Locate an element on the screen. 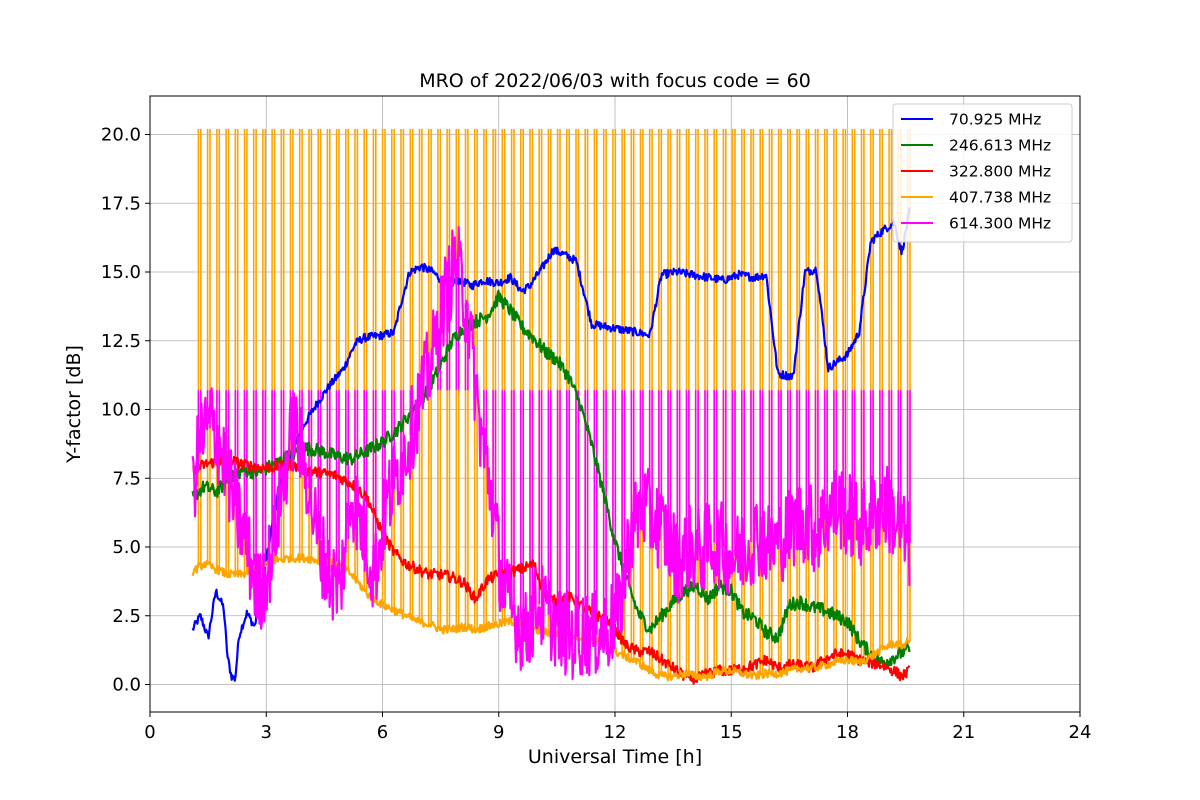 This screenshot has width=1200, height=800. y-tick-label: 5.0 is located at coordinates (126, 547).